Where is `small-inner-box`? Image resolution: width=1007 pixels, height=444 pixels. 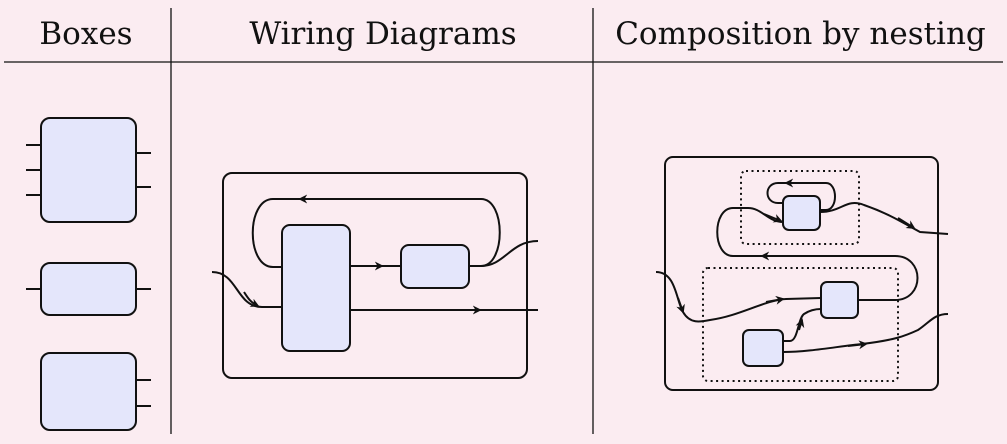
small-inner-box is located at coordinates (435, 266).